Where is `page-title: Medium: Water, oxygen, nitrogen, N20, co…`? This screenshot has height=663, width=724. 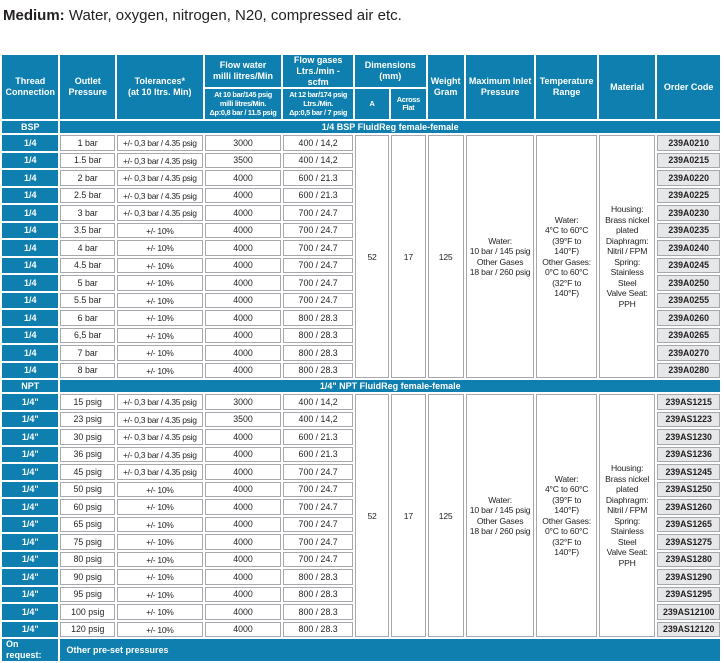
page-title: Medium: Water, oxygen, nitrogen, N20, co… is located at coordinates (362, 12).